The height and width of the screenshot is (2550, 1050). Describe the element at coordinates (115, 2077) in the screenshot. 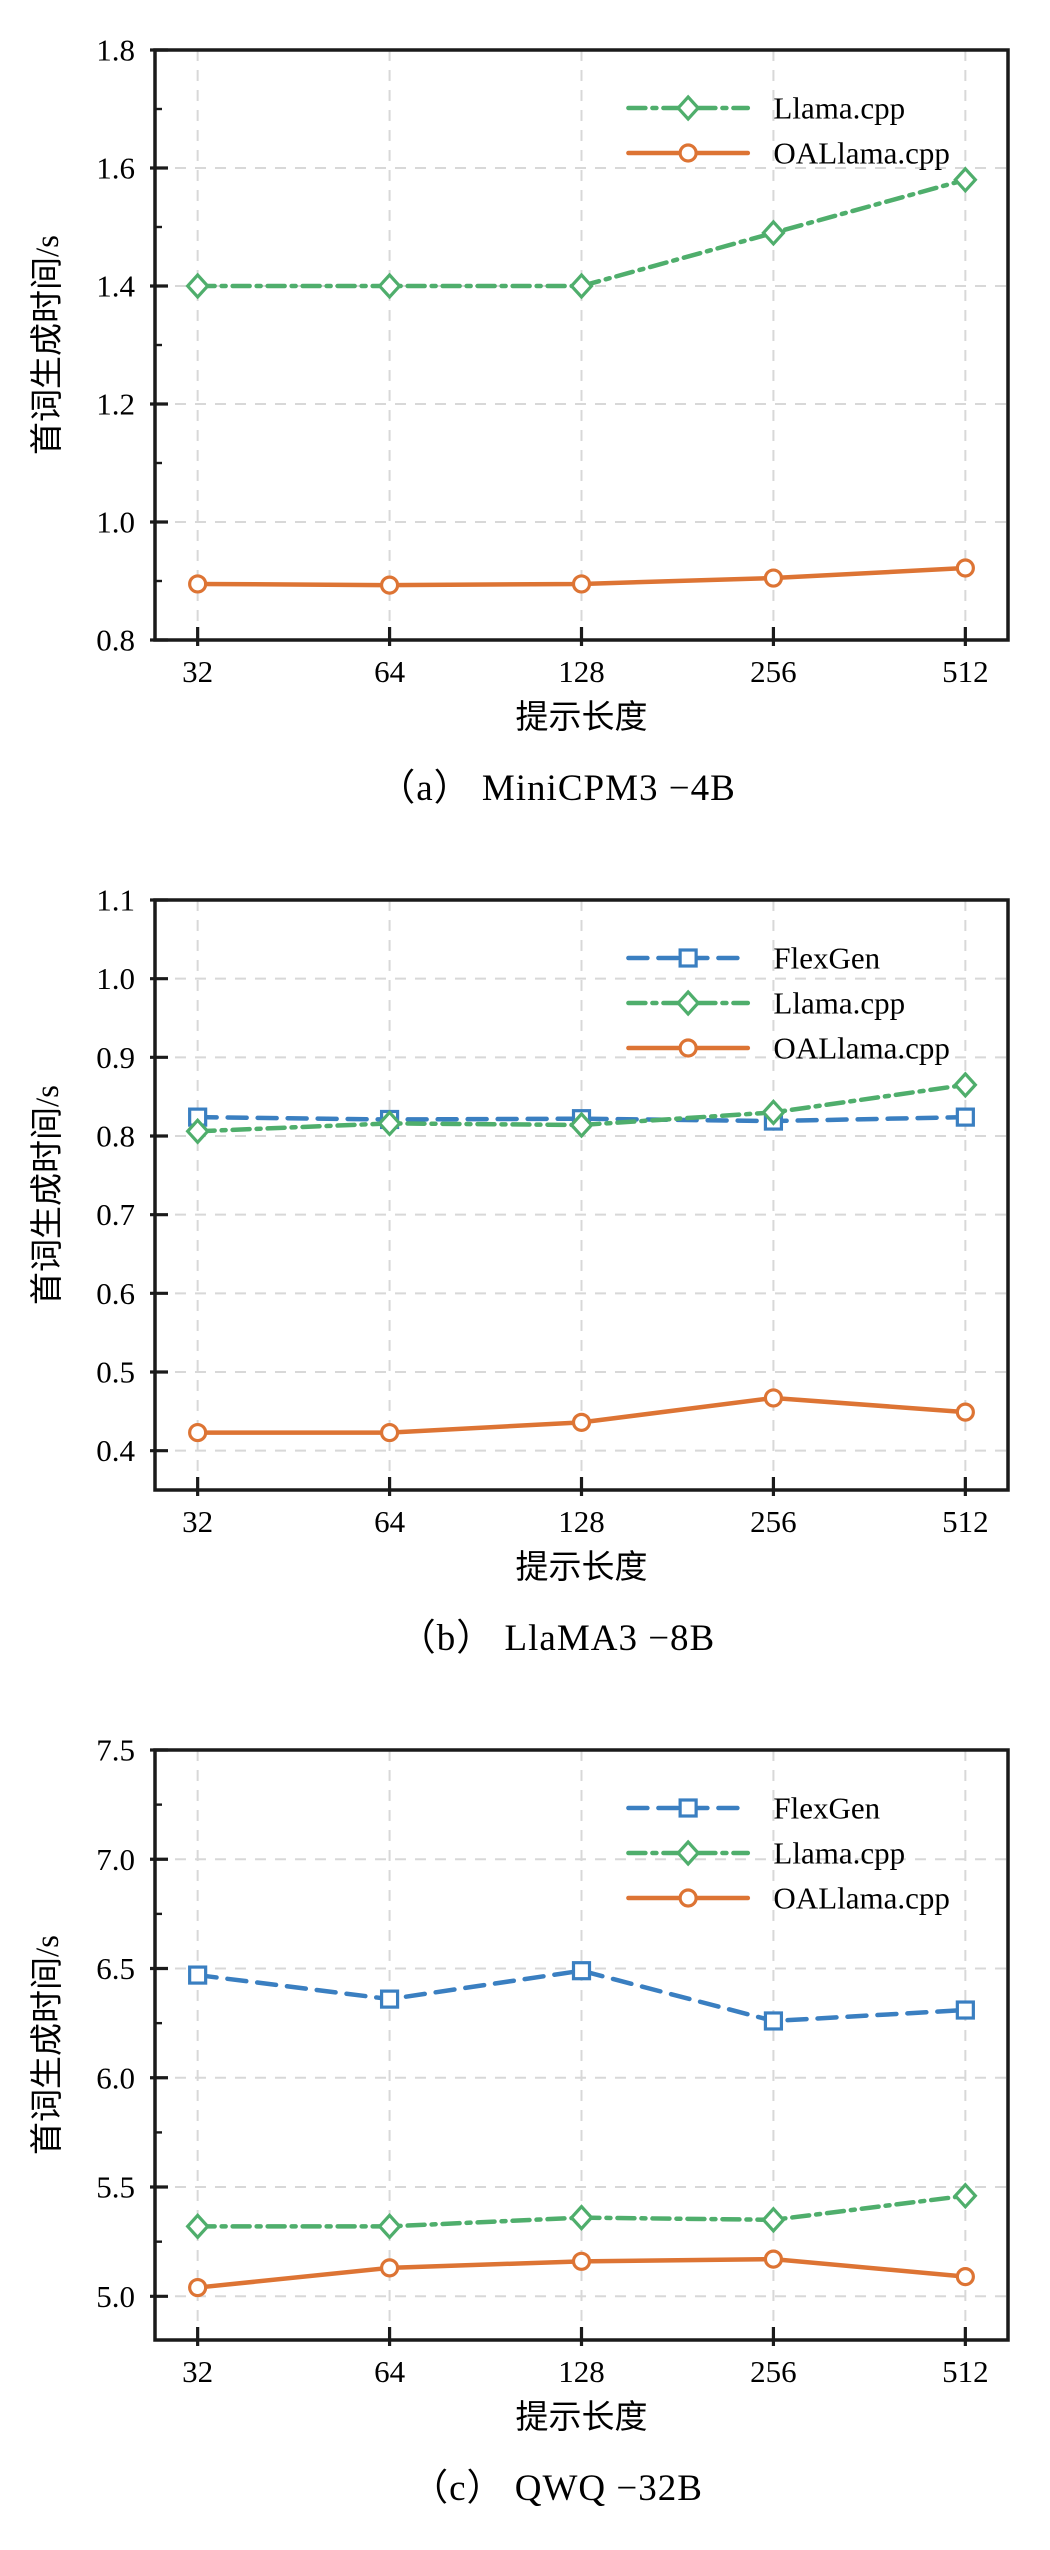

I see `y-tick-label: 6.0` at that location.